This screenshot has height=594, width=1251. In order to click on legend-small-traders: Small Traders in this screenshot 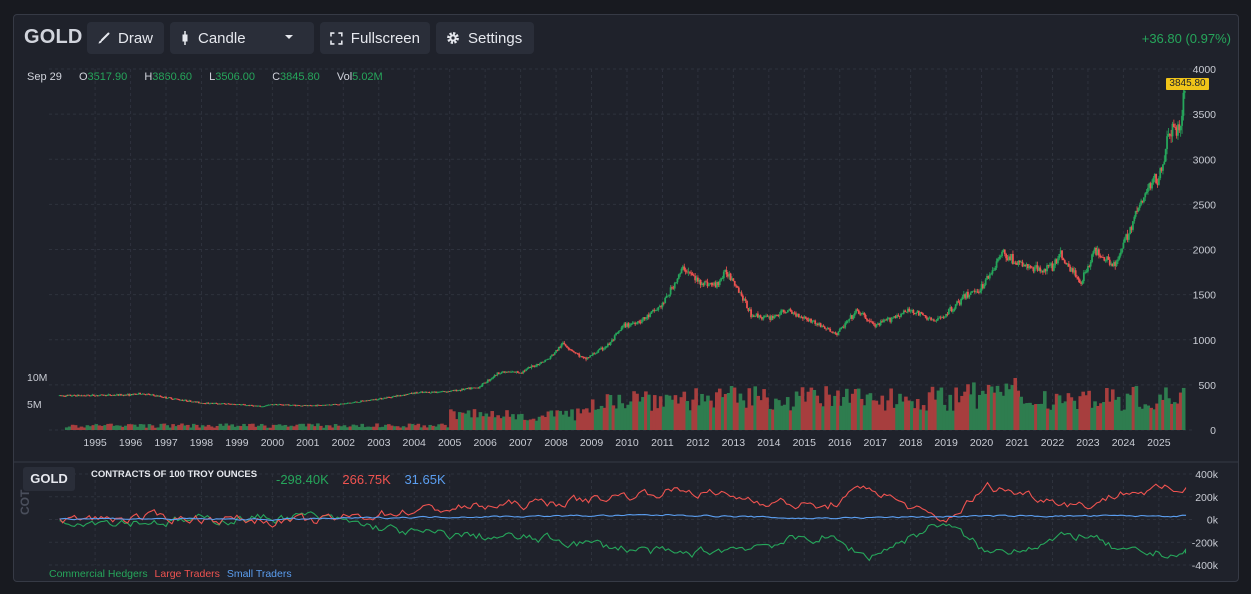, I will do `click(259, 574)`.